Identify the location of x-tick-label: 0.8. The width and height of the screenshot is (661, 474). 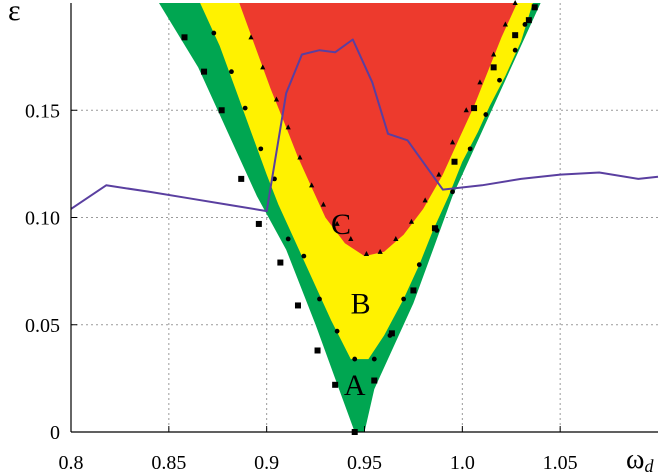
(71, 463).